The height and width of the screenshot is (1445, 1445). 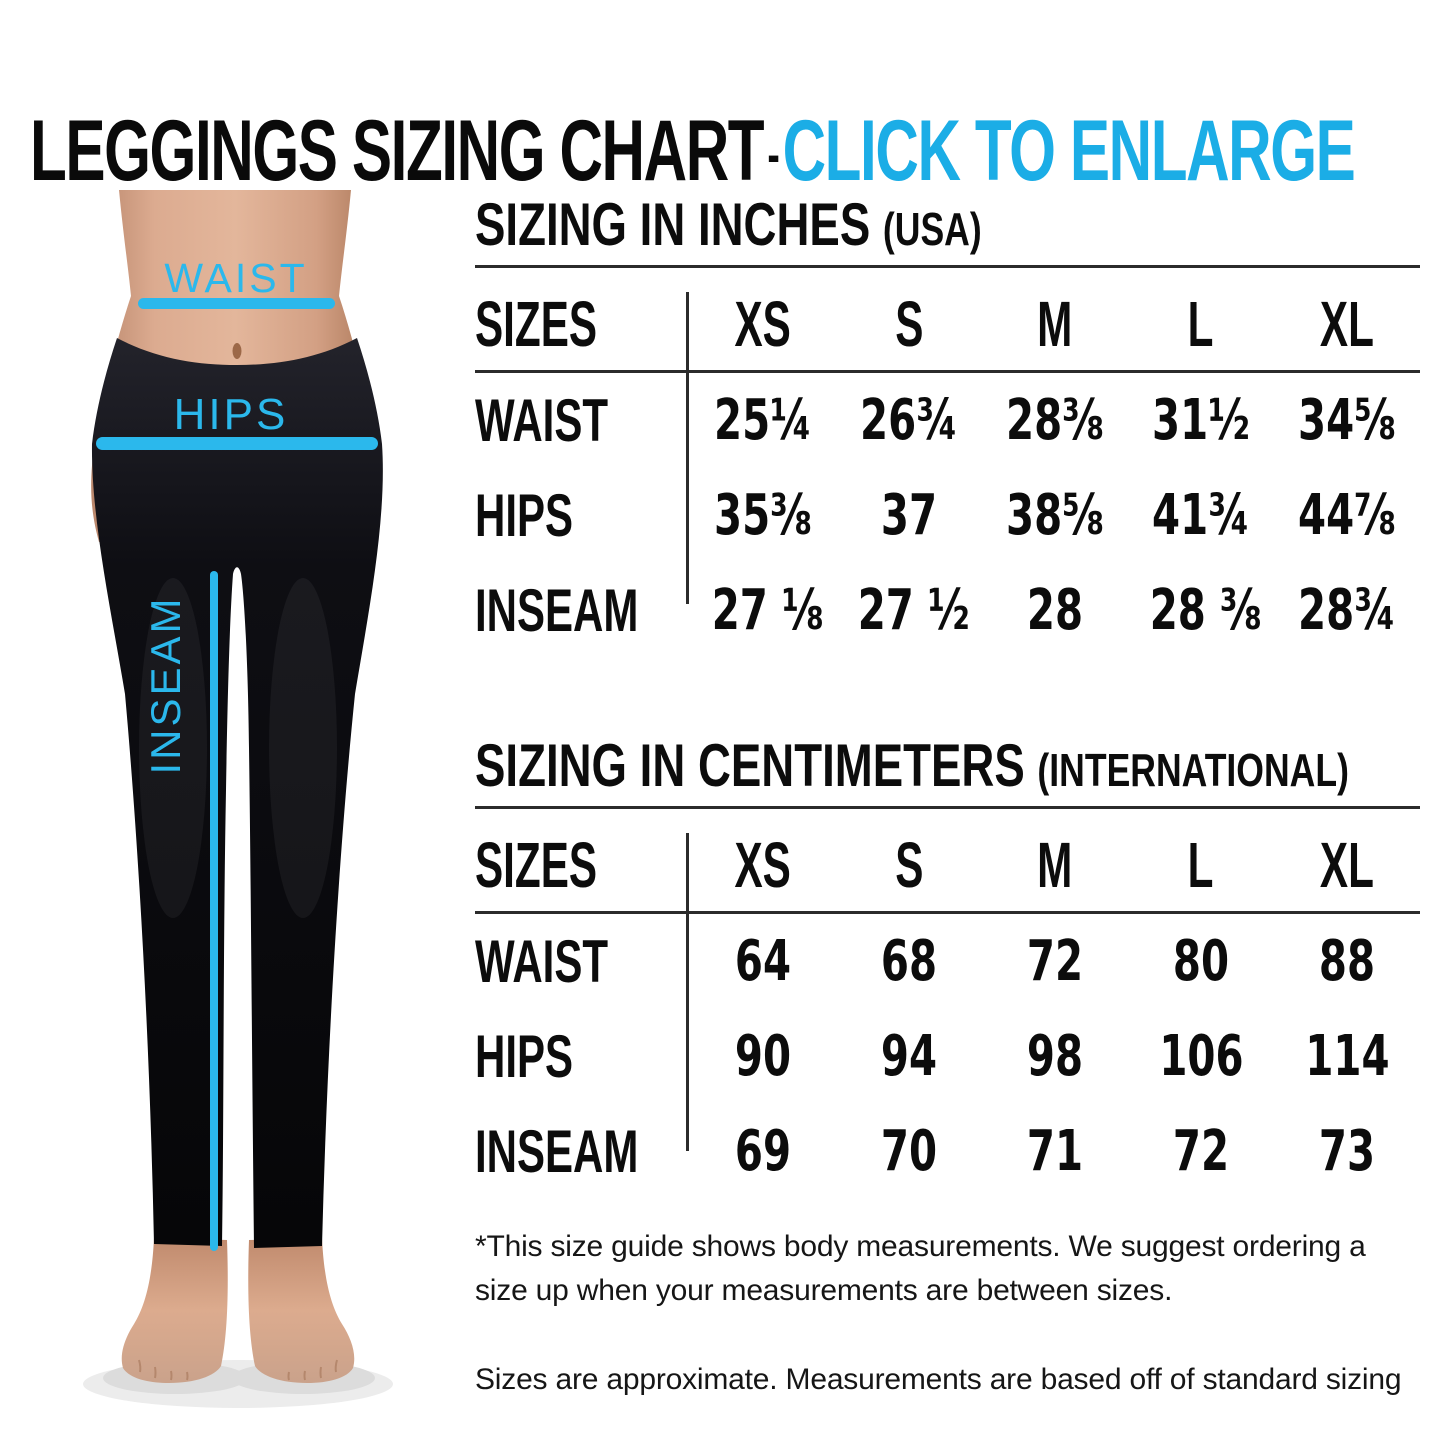 I want to click on cell-inseam-xs: 69, so click(x=763, y=1151).